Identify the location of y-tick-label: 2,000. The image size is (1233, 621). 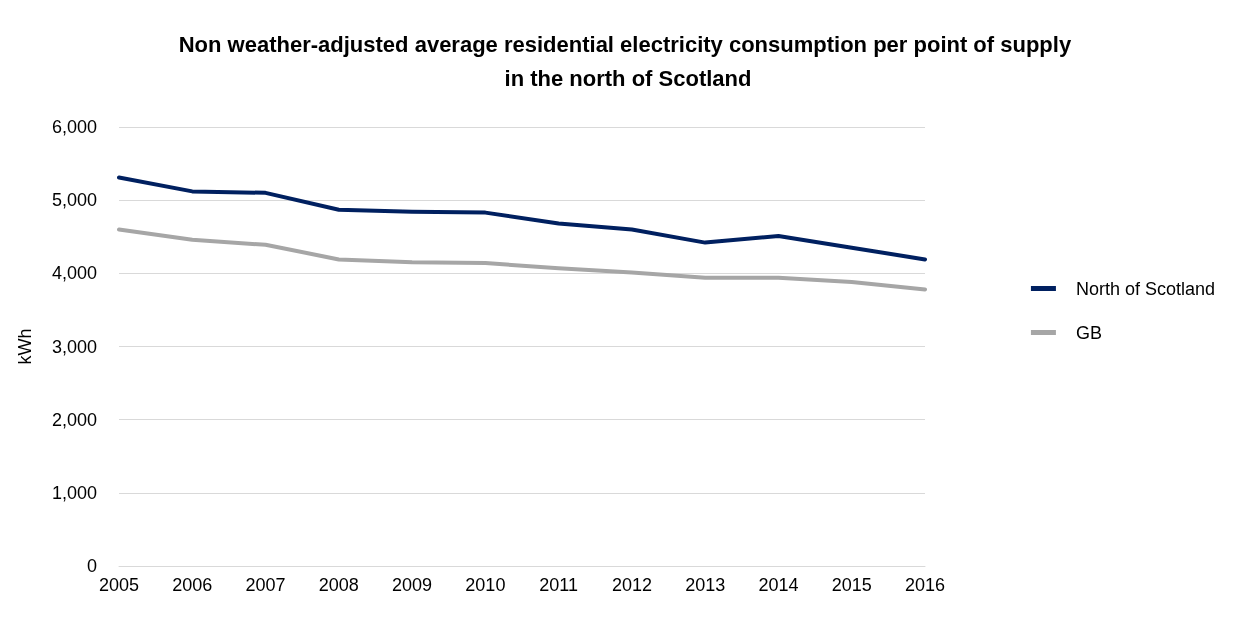
(74, 419).